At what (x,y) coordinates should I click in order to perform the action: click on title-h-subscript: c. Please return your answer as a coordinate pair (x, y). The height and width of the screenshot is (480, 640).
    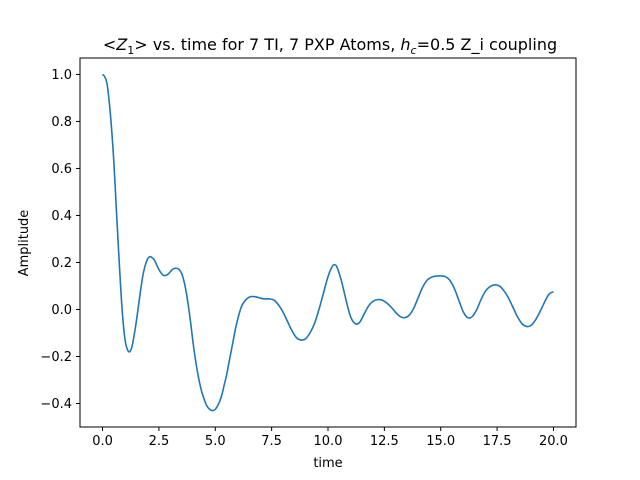
    Looking at the image, I should click on (414, 50).